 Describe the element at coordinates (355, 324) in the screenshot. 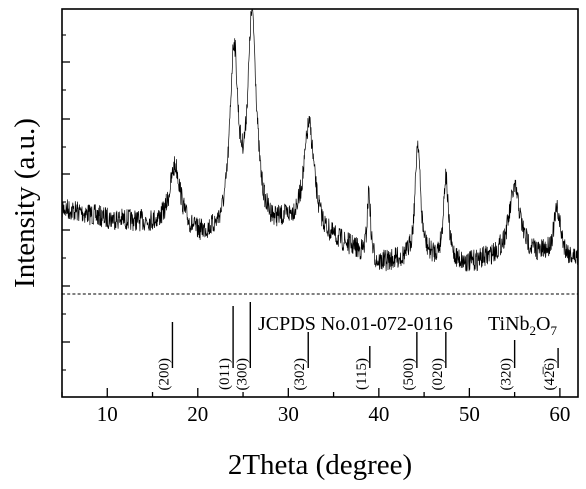

I see `jcpds-label: JCPDS No.01-072-0116` at that location.